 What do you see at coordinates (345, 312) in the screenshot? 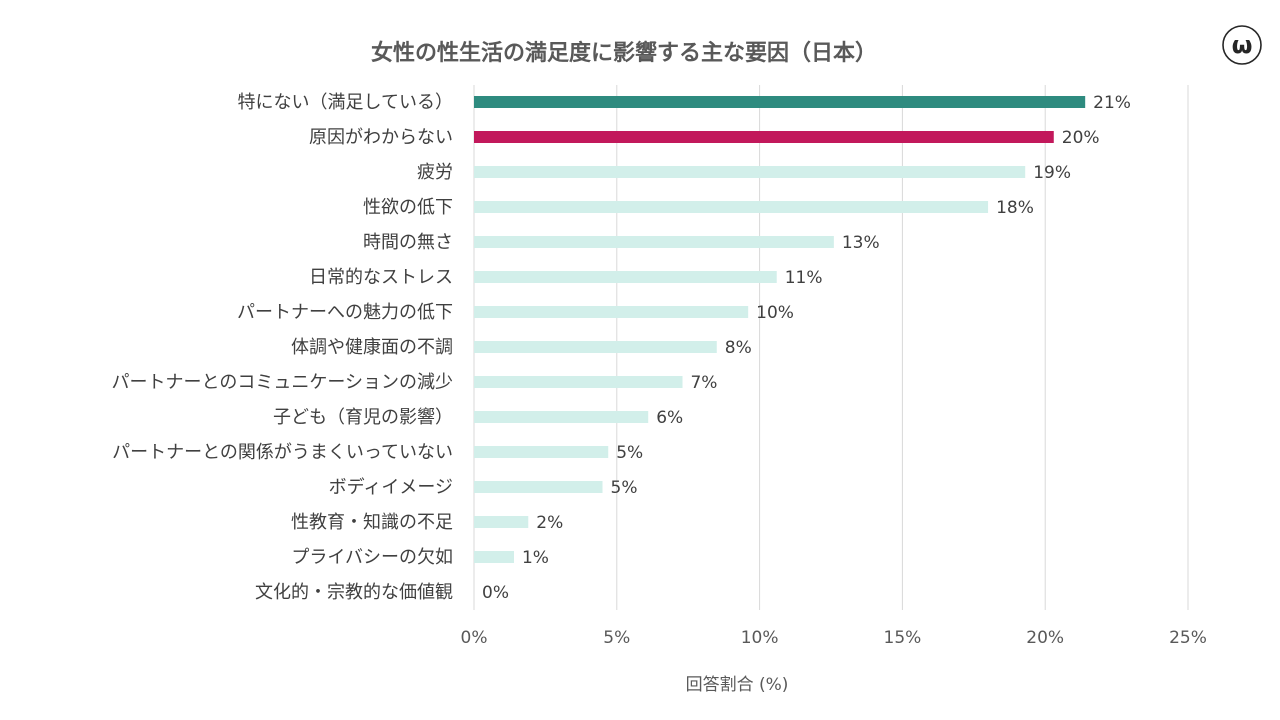
I see `category-label: パートナーへの魅力の低下` at bounding box center [345, 312].